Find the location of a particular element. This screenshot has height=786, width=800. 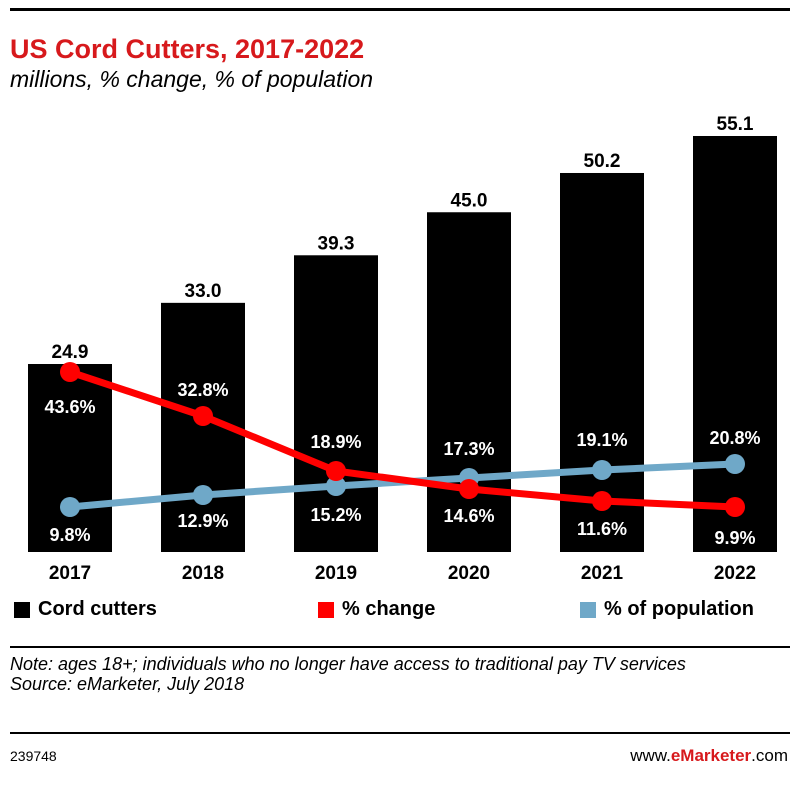

label-pct-population: 20.8% is located at coordinates (734, 438).